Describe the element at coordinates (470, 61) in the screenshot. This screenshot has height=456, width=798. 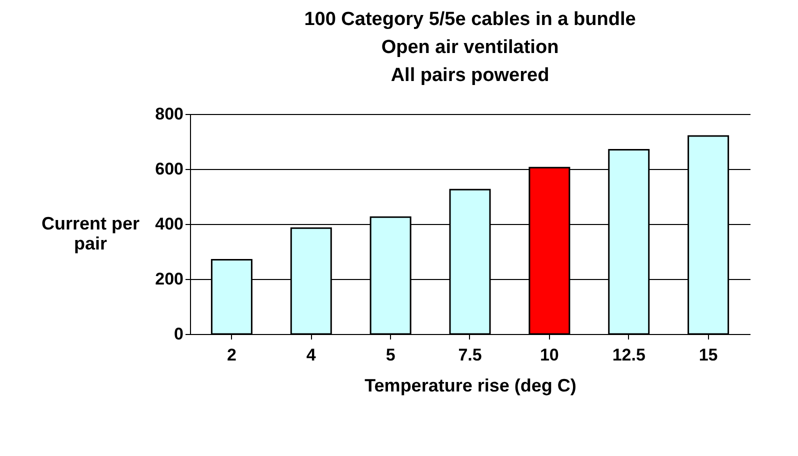
I see `chart-subtitle: Open air ventilation All pairs powered` at that location.